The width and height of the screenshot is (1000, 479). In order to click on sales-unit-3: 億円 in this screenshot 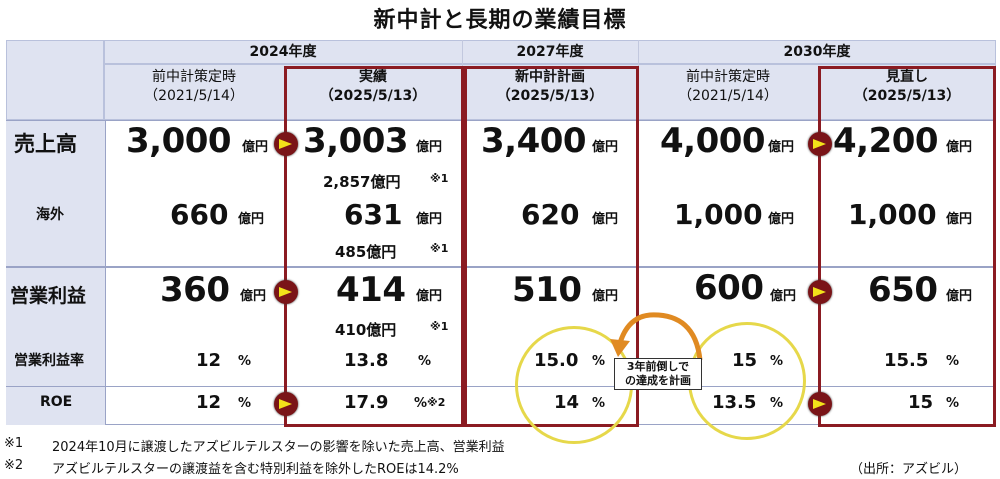, I will do `click(605, 147)`.